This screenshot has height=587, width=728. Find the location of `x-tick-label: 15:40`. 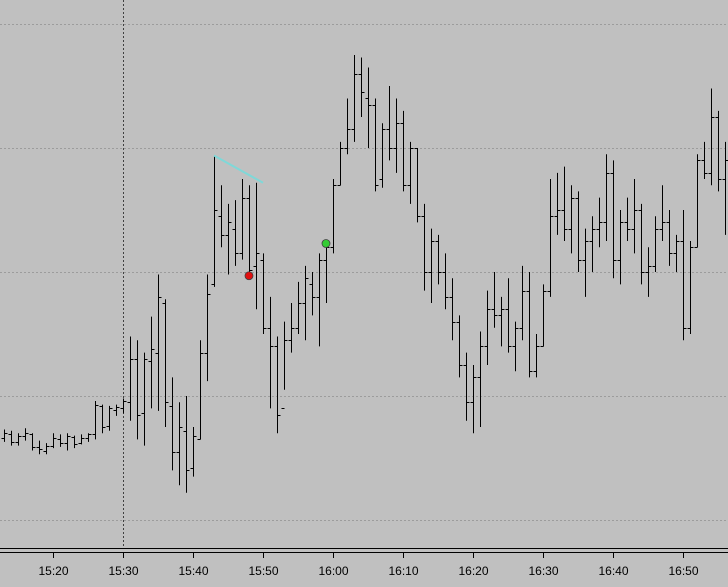

x-tick-label: 15:40 is located at coordinates (193, 571).